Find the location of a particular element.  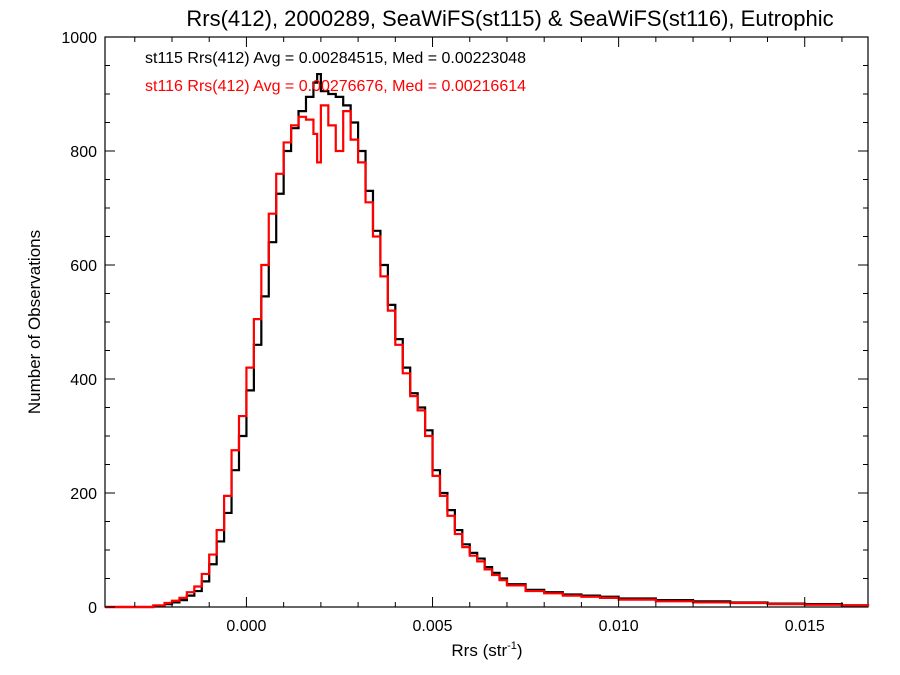

x-tick-label: 0.010 is located at coordinates (619, 626).